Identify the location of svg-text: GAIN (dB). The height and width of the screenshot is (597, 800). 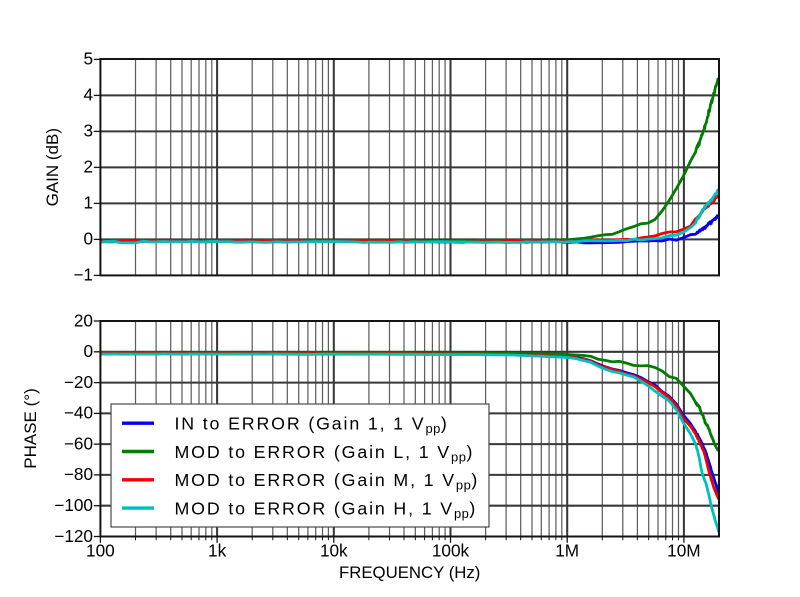
(52, 167).